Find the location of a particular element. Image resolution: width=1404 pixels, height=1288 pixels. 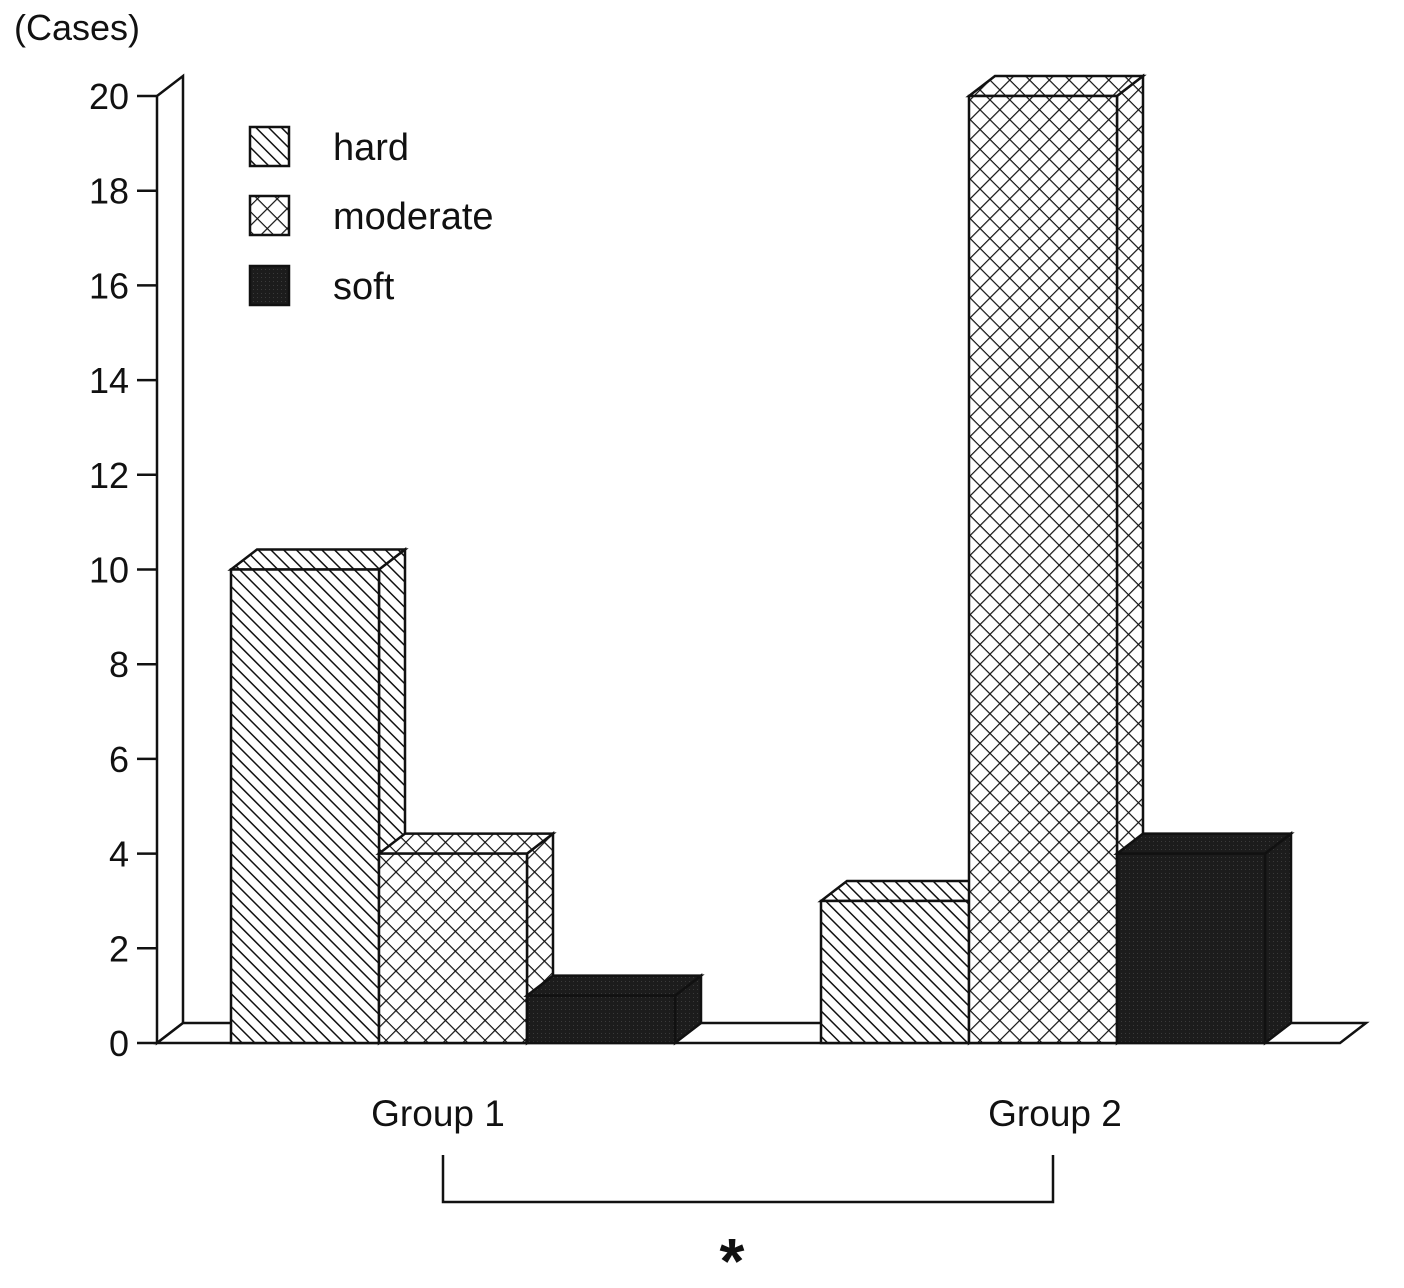

y-tick-label: 16 is located at coordinates (109, 285).